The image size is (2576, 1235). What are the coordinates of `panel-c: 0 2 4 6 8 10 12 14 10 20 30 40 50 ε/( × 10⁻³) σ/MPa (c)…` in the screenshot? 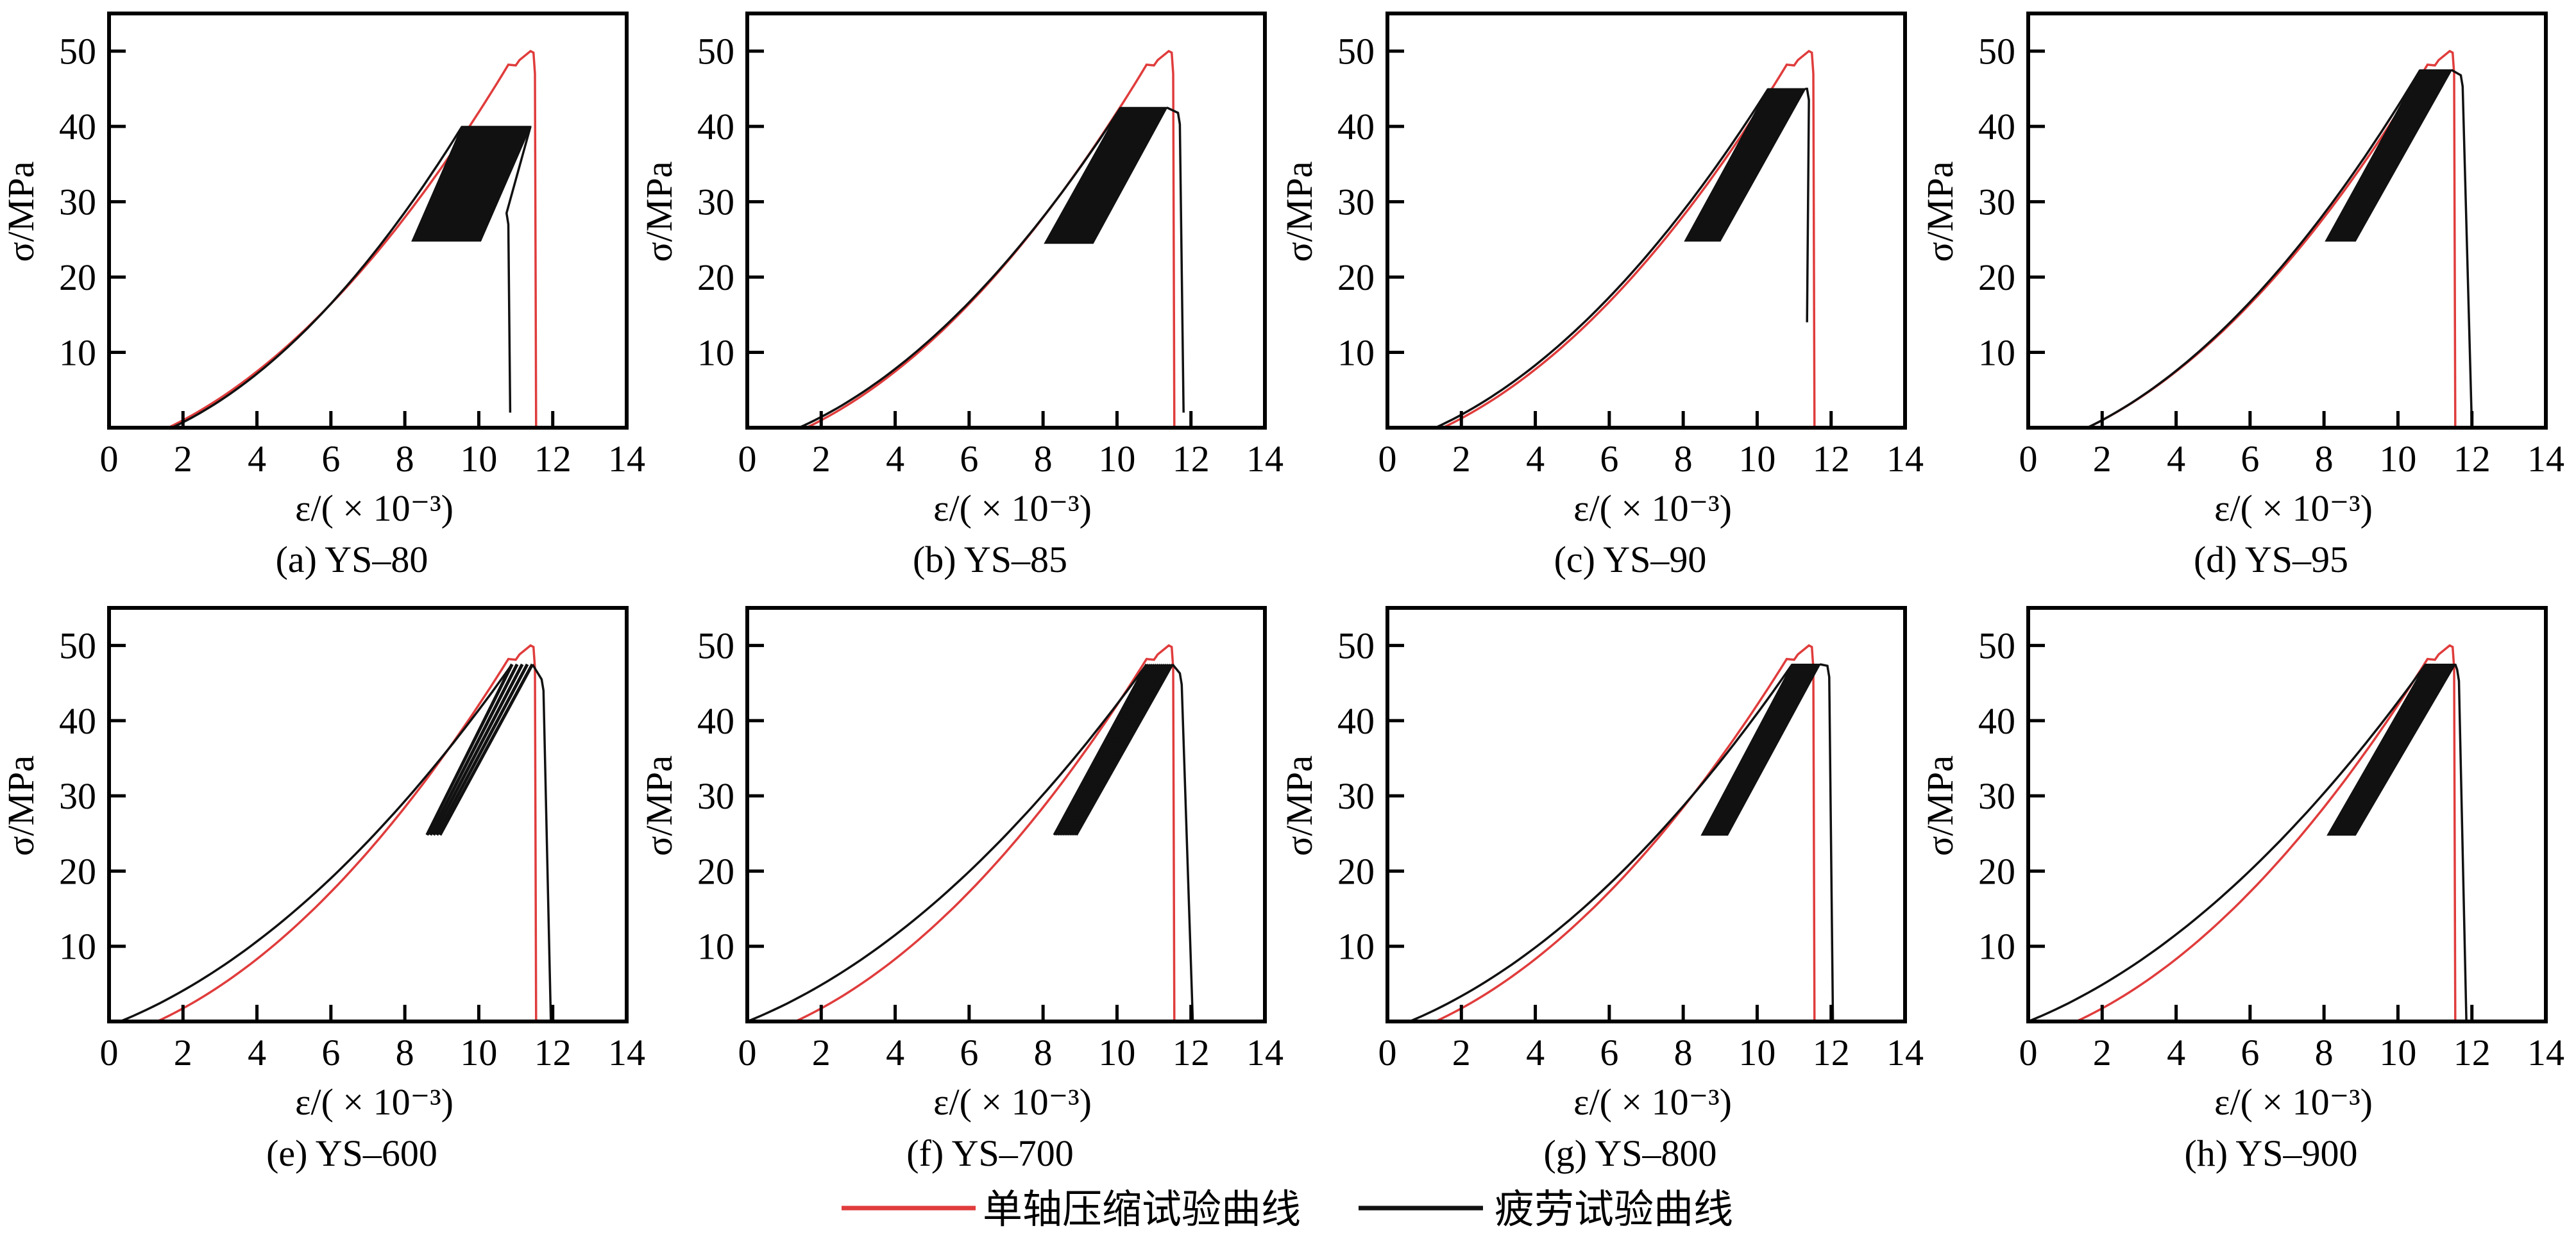 It's located at (1601, 296).